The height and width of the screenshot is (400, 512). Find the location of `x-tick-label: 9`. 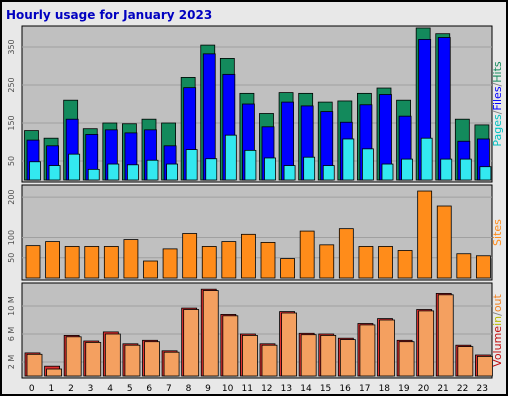

x-tick-label: 9 is located at coordinates (208, 389).